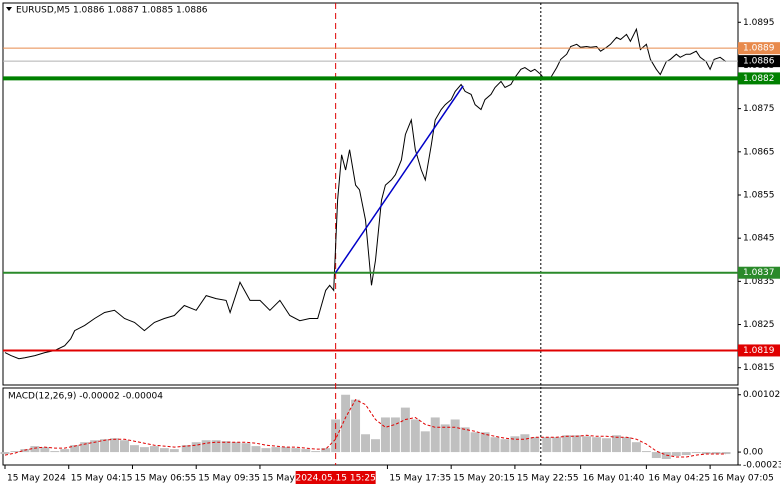  I want to click on x-tick-label: 15 May, so click(279, 479).